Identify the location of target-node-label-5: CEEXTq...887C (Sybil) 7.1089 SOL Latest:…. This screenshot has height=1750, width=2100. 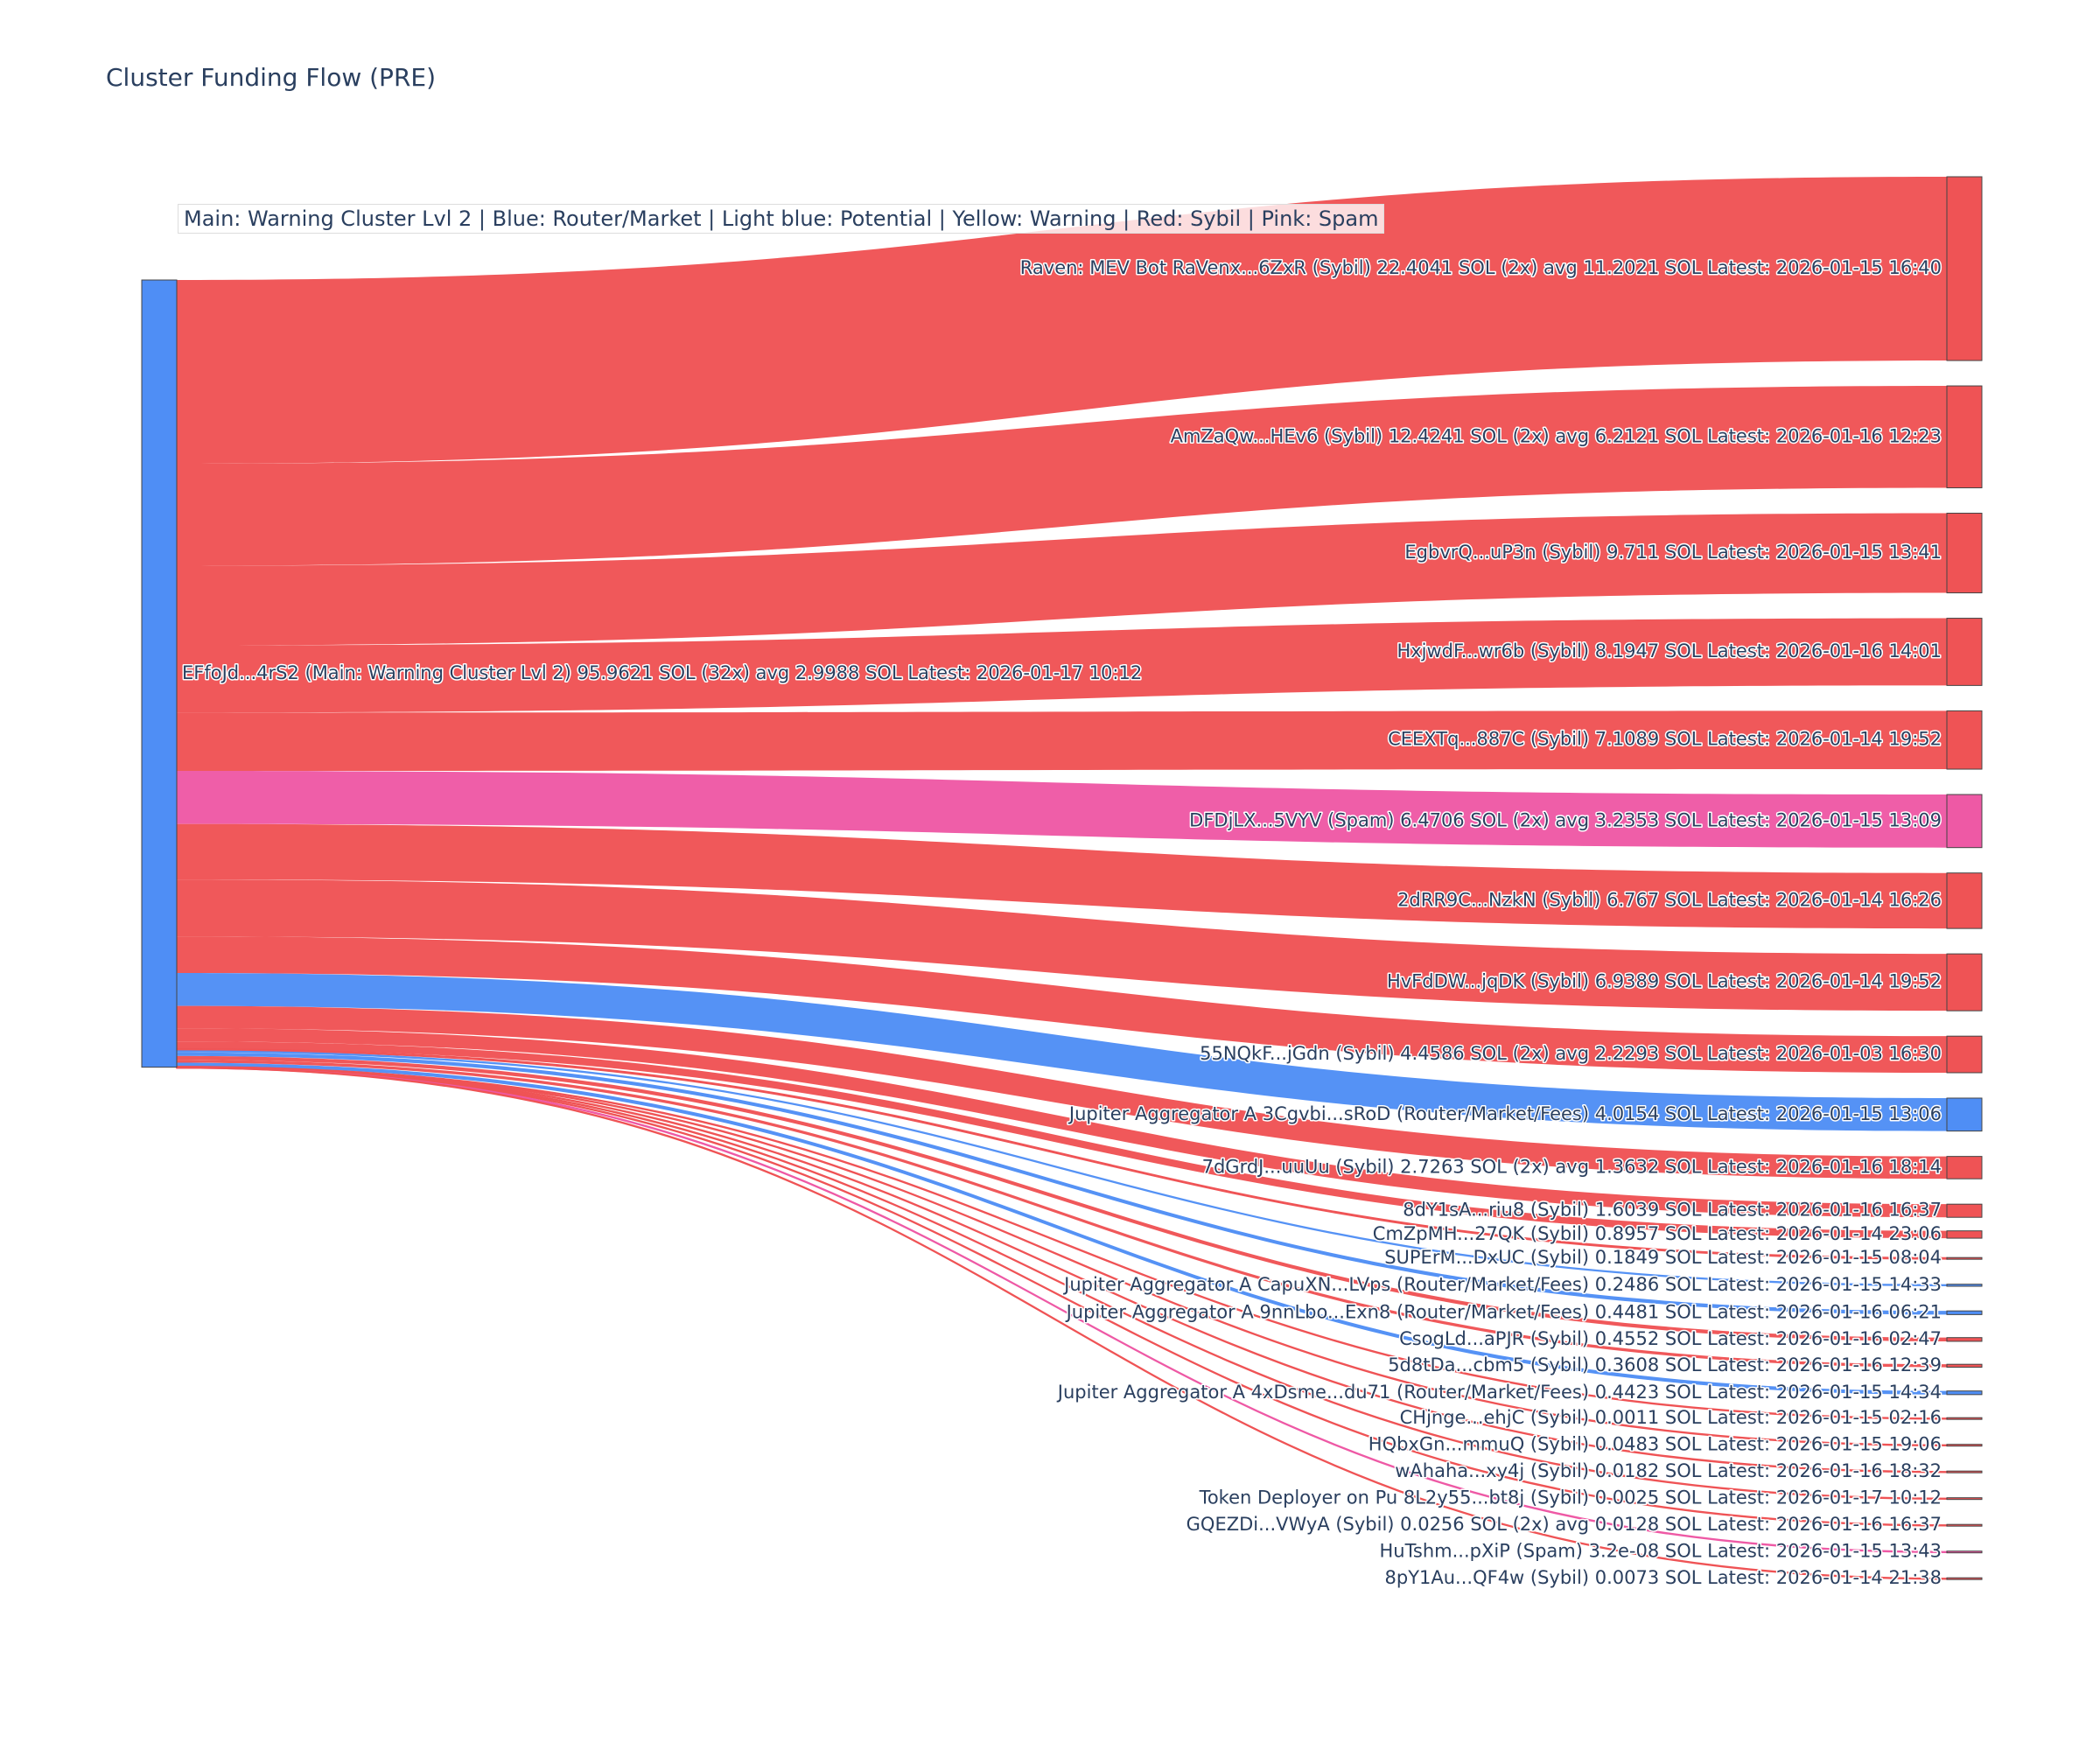
(1665, 739).